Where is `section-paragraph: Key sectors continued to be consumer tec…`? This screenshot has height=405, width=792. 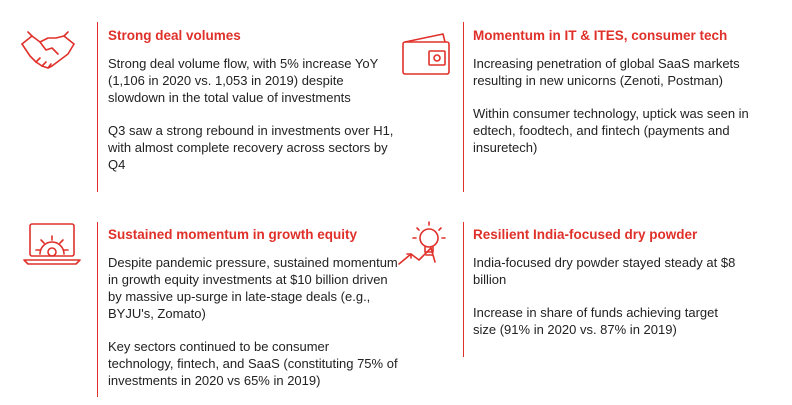
section-paragraph: Key sectors continued to be consumer tec… is located at coordinates (253, 363).